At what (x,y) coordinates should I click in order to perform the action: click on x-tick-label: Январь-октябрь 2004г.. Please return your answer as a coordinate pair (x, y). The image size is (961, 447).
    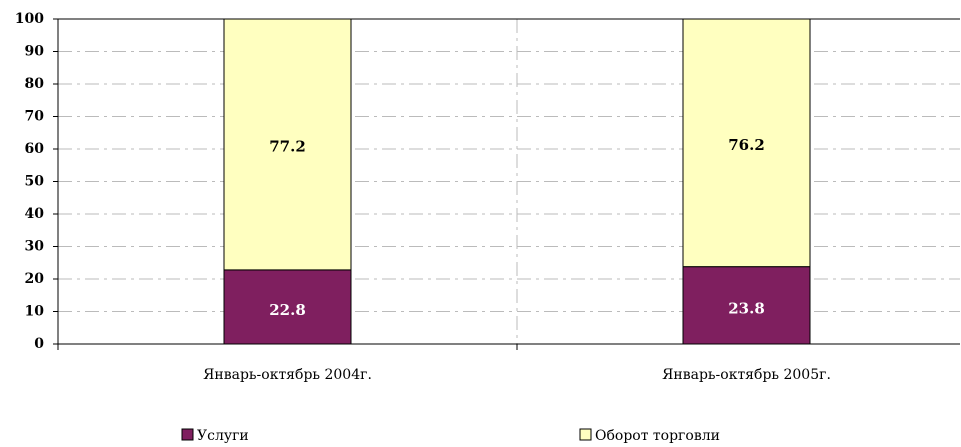
    Looking at the image, I should click on (287, 375).